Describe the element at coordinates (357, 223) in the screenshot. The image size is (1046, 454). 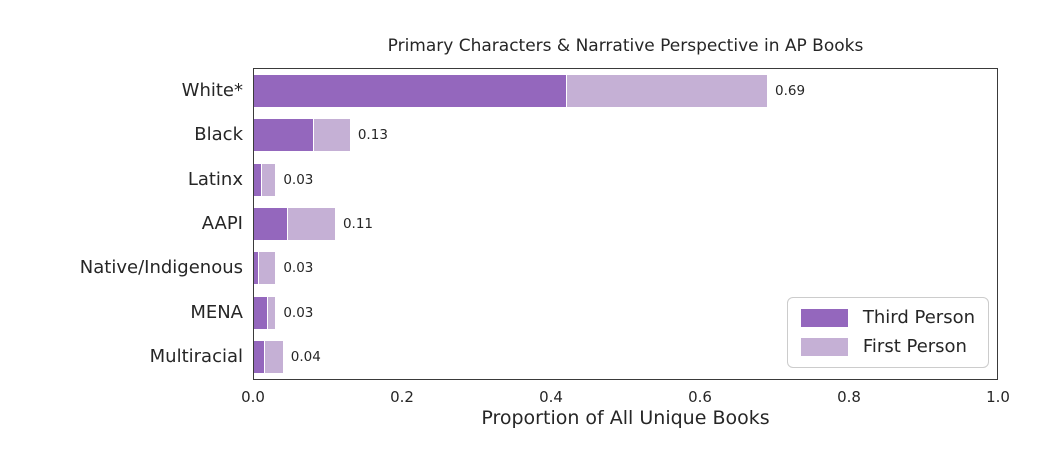
I see `bar-value-label: 0.11` at that location.